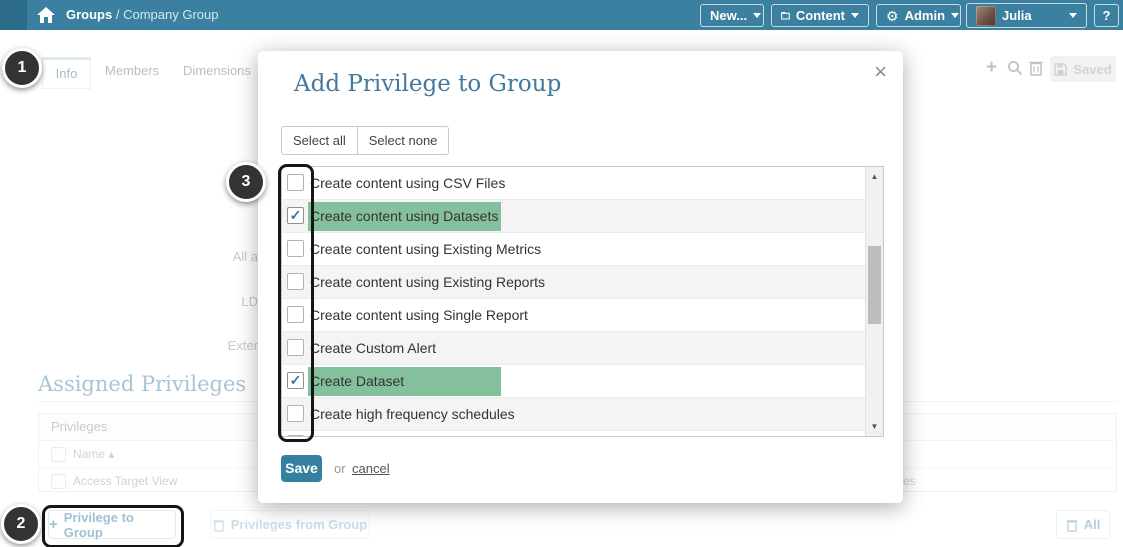 This screenshot has height=547, width=1123. What do you see at coordinates (574, 381) in the screenshot?
I see `privilege-row: ✓ Create Dataset` at bounding box center [574, 381].